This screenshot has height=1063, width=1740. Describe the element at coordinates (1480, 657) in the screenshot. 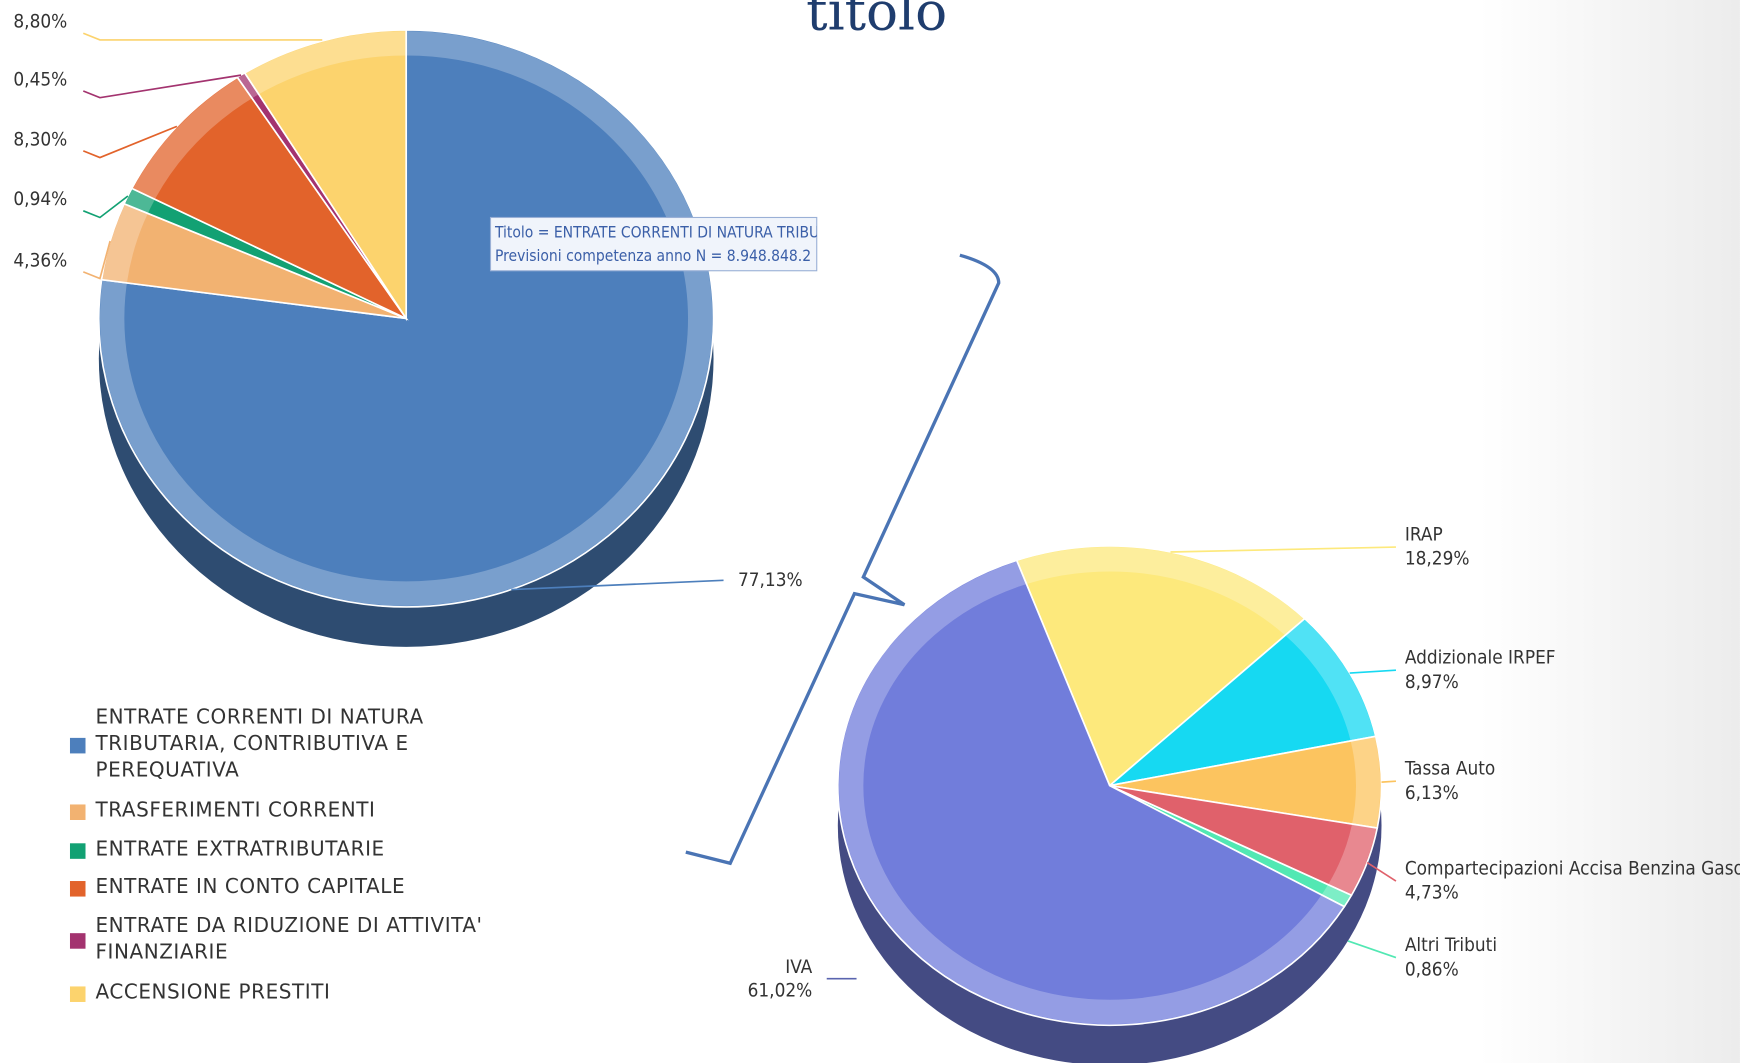

I see `category-label: Addizionale IRPEF` at that location.